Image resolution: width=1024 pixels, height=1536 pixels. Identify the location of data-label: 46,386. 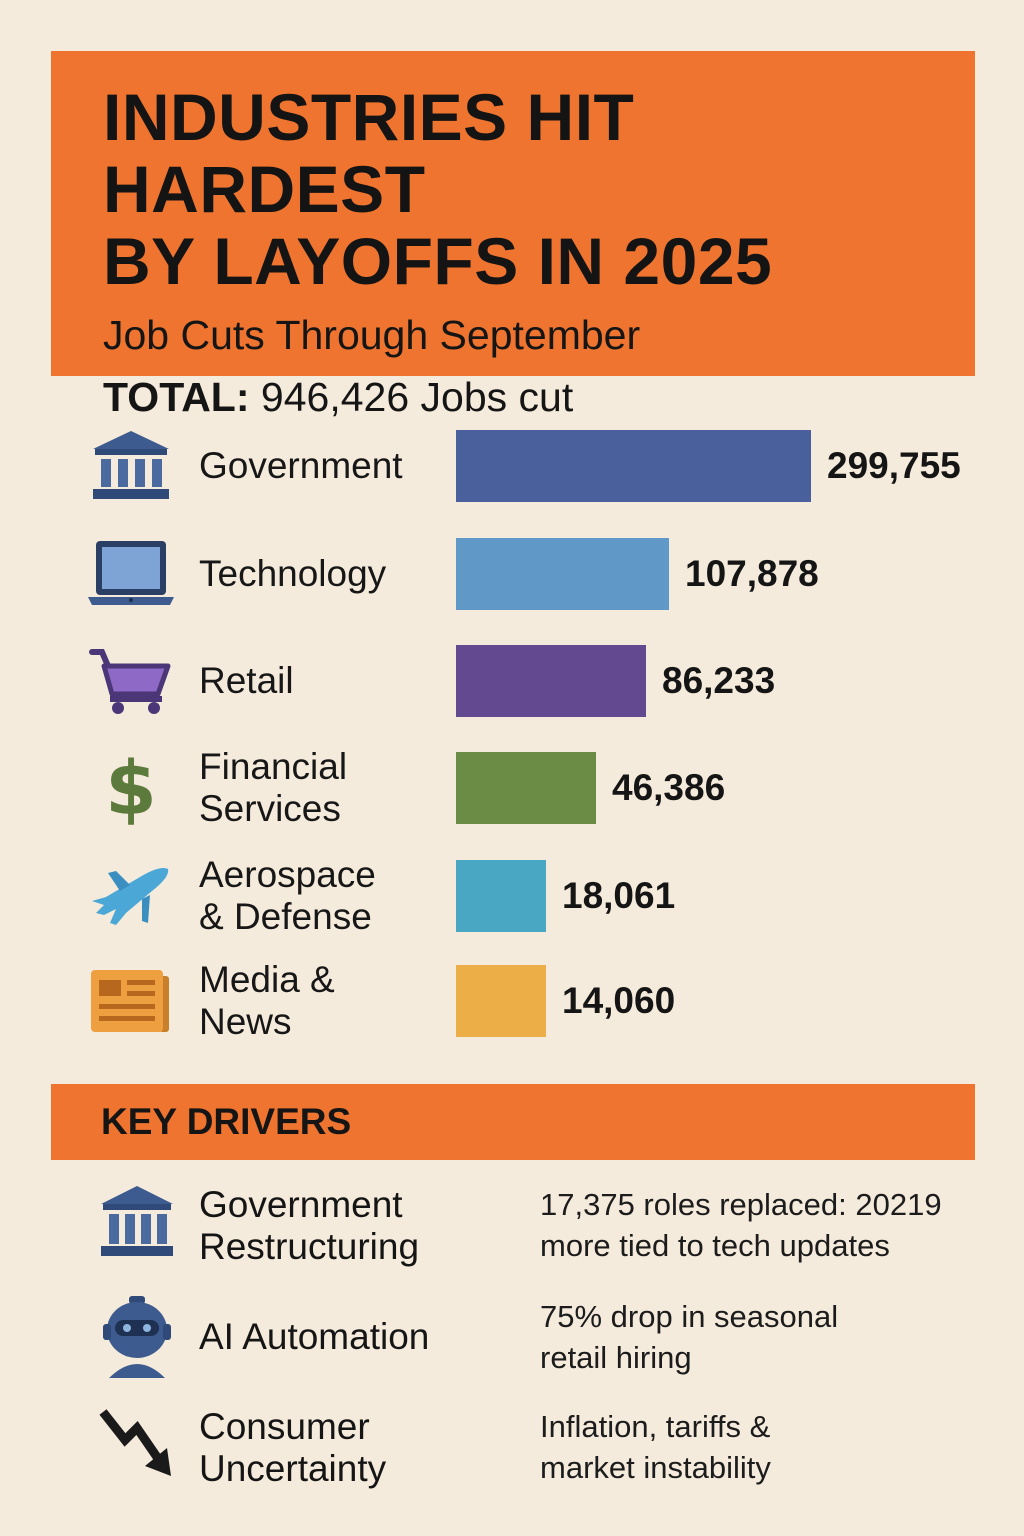
(669, 787).